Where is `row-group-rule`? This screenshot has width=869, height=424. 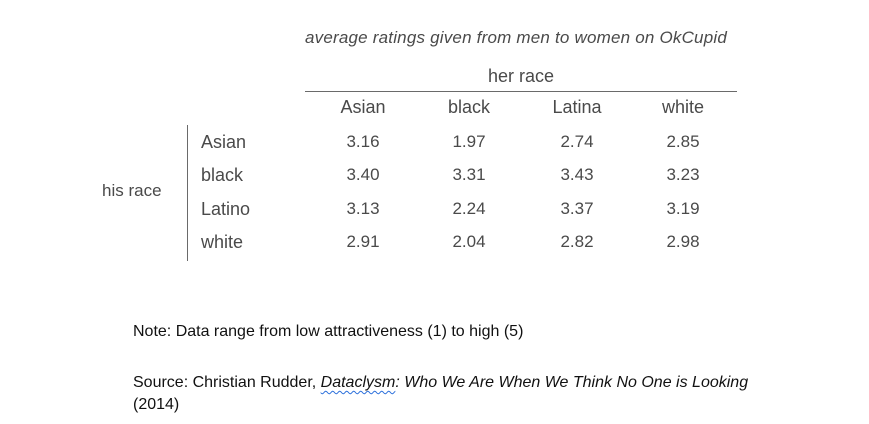 row-group-rule is located at coordinates (187, 193).